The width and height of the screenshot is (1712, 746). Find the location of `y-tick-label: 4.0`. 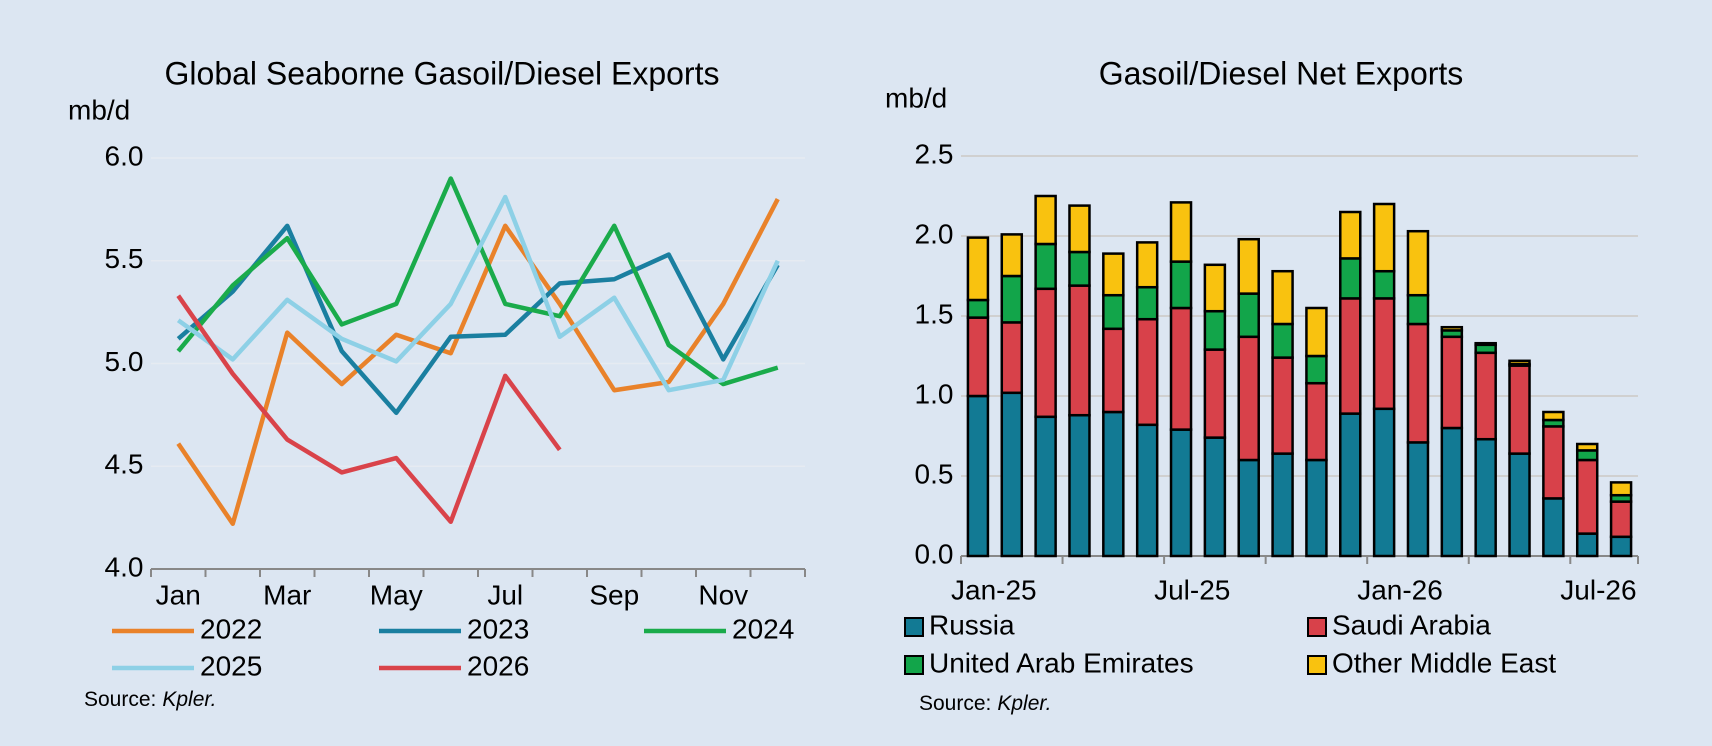

y-tick-label: 4.0 is located at coordinates (124, 566).